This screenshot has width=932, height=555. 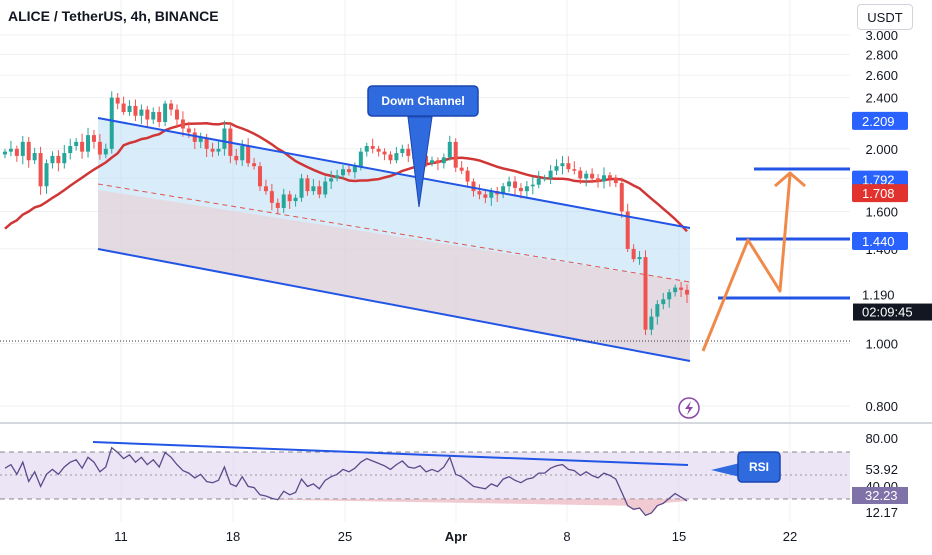 What do you see at coordinates (746, 263) in the screenshot?
I see `projected-path` at bounding box center [746, 263].